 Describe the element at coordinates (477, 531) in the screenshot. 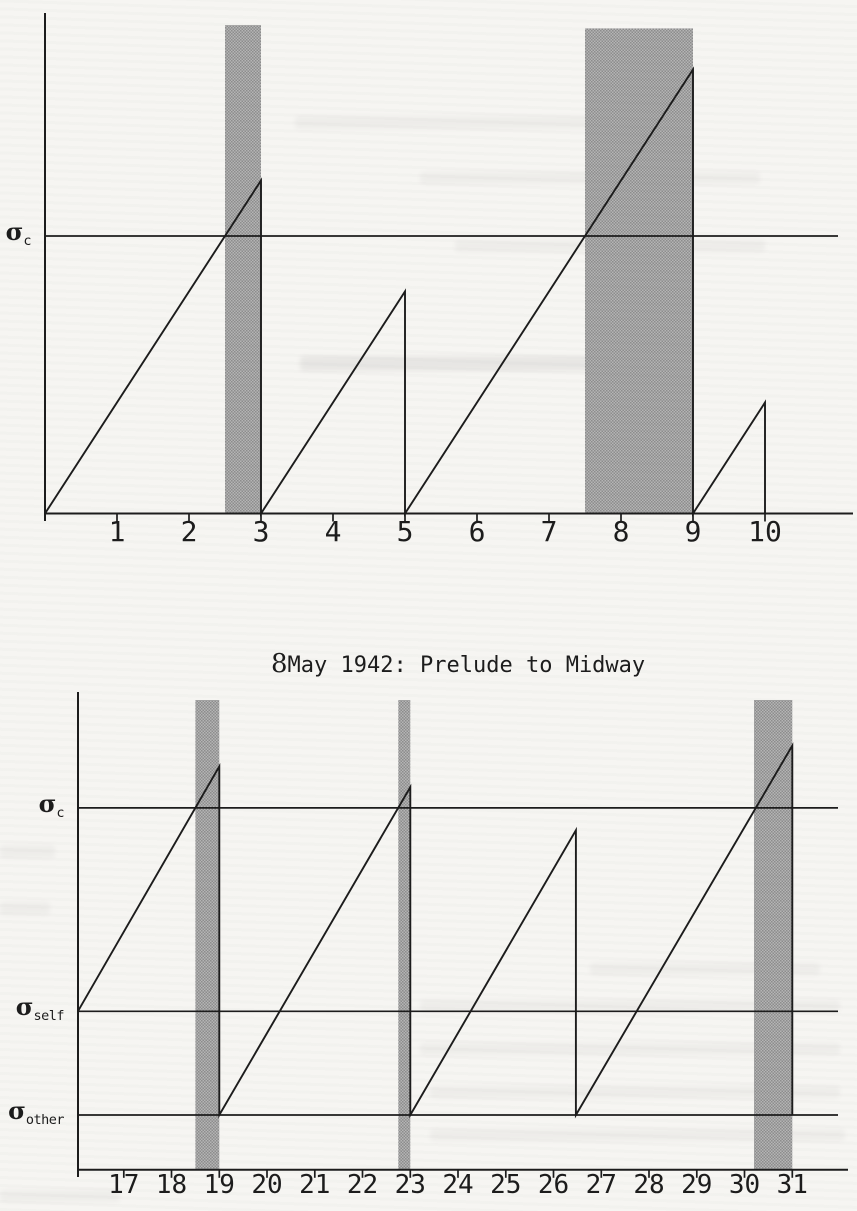

I see `x-tick-label: 6` at that location.